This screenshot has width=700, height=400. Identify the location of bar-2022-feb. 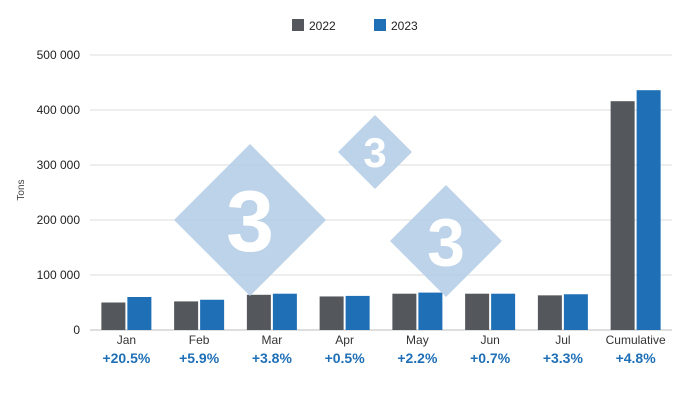
(186, 315).